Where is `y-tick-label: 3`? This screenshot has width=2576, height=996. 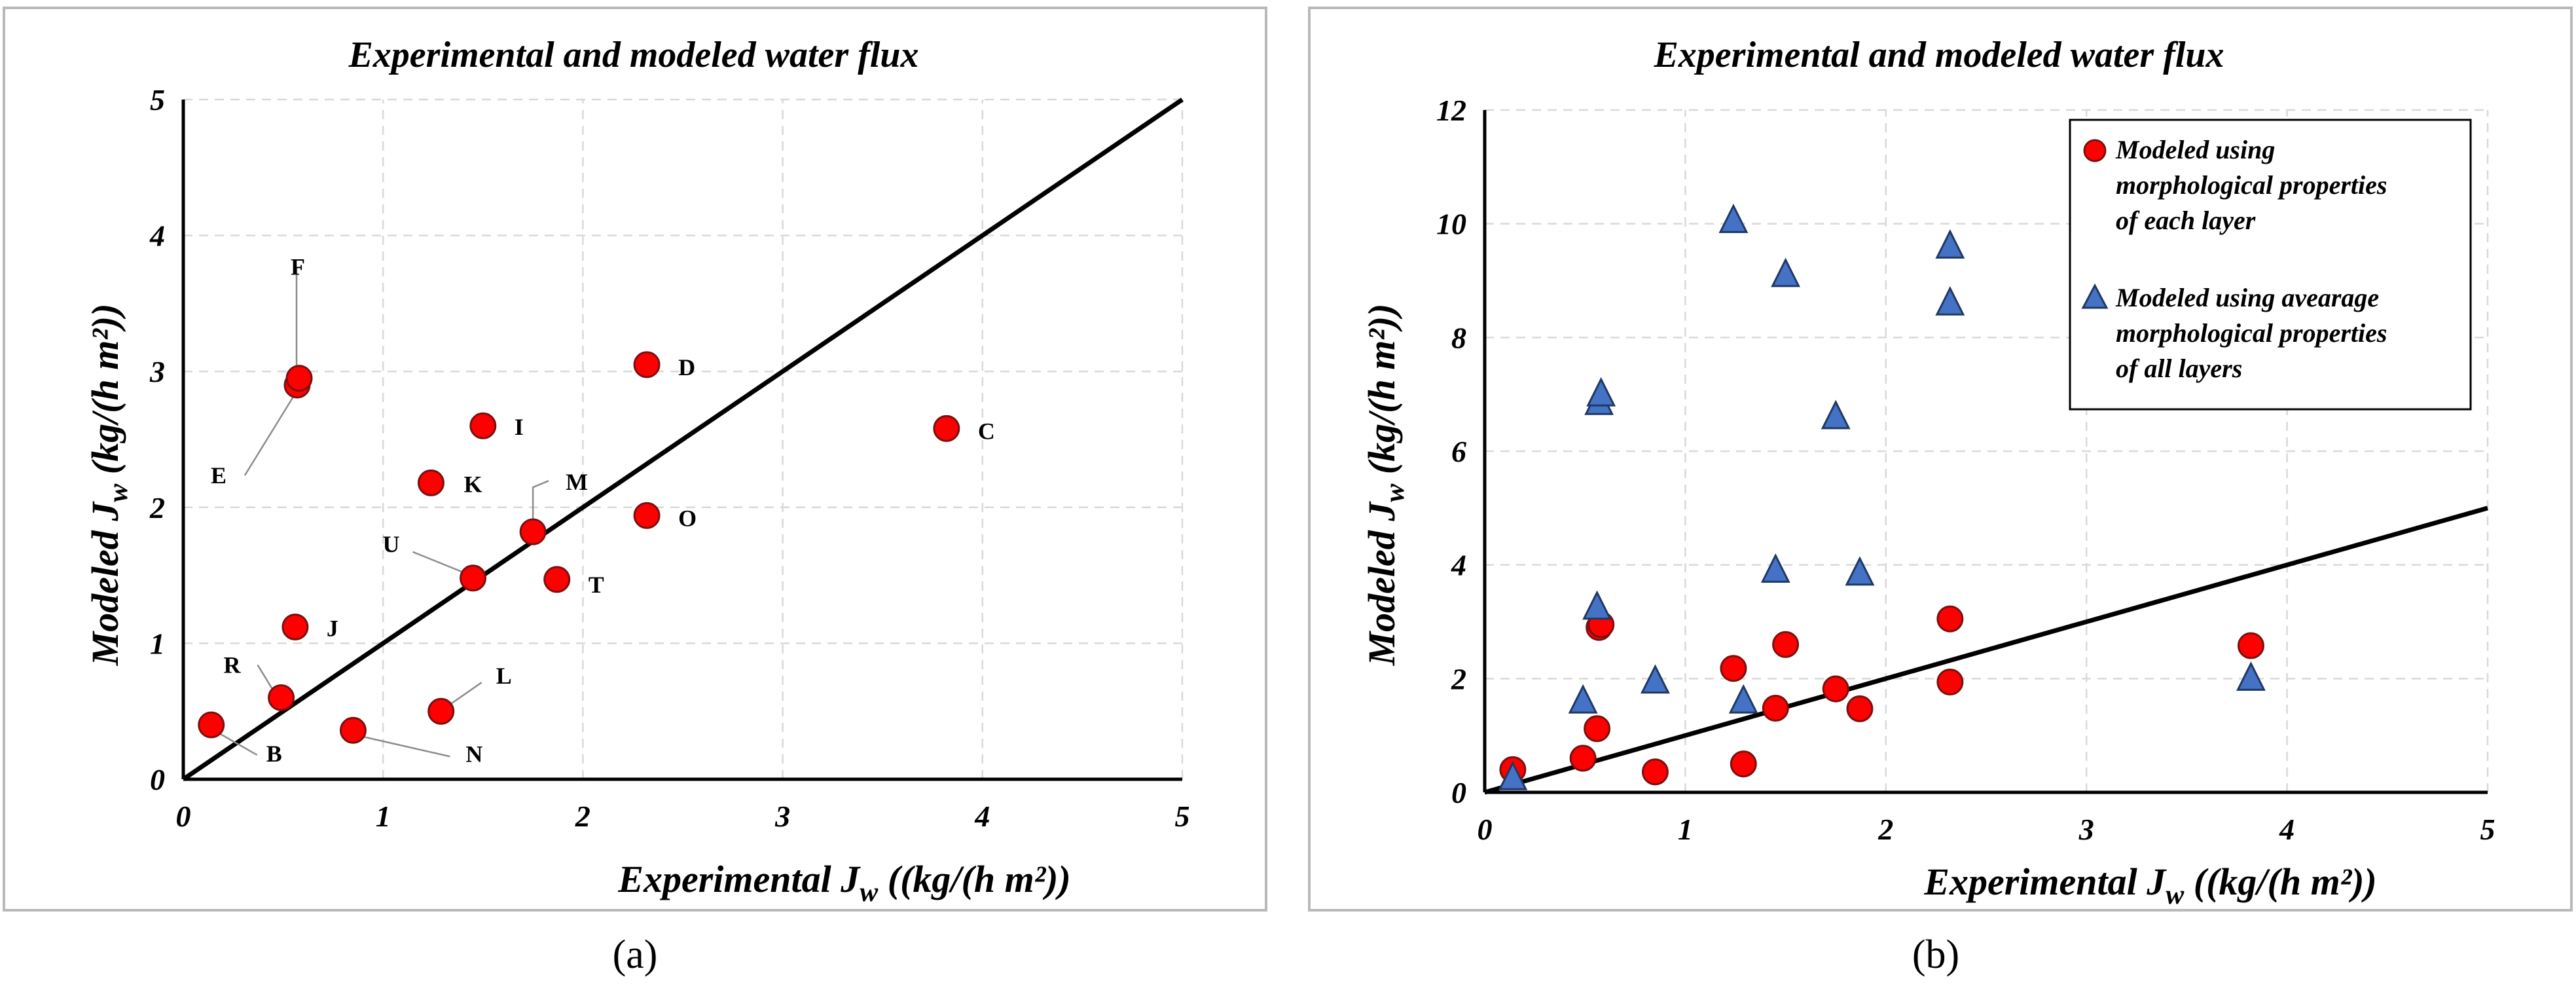 y-tick-label: 3 is located at coordinates (157, 371).